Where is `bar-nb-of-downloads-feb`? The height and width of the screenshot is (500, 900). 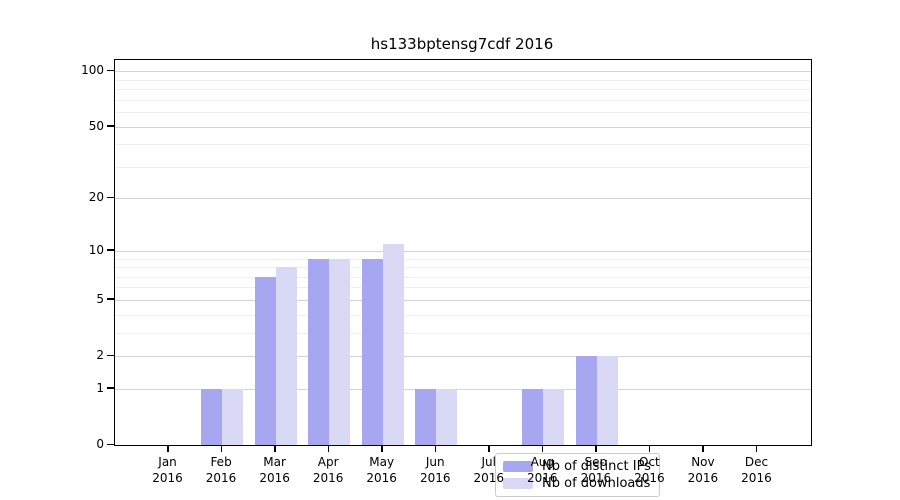 bar-nb-of-downloads-feb is located at coordinates (233, 416).